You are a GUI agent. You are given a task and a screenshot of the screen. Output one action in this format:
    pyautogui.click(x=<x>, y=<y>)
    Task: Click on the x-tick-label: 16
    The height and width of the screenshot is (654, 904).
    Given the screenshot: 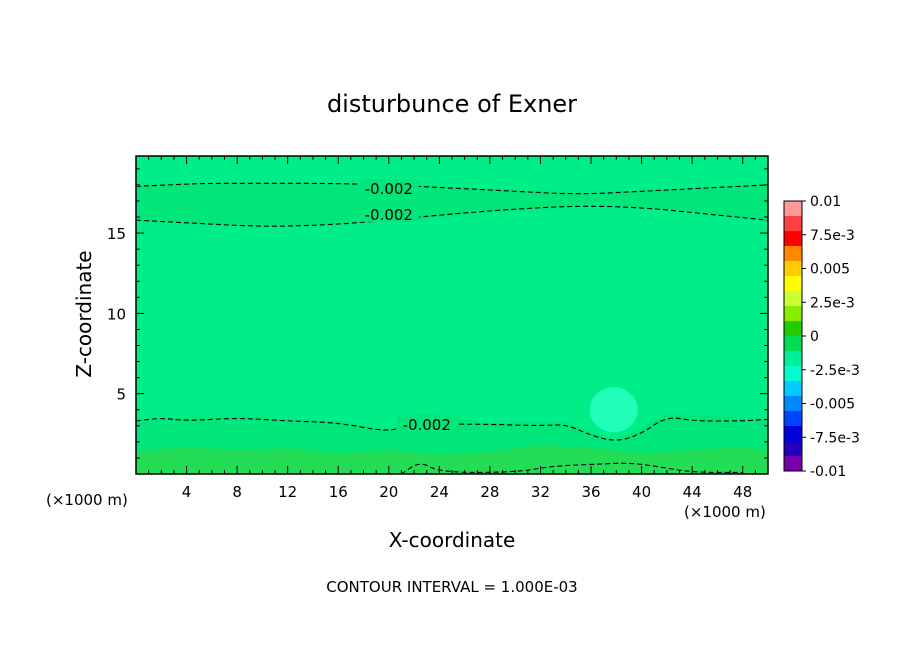 What is the action you would take?
    pyautogui.click(x=338, y=492)
    